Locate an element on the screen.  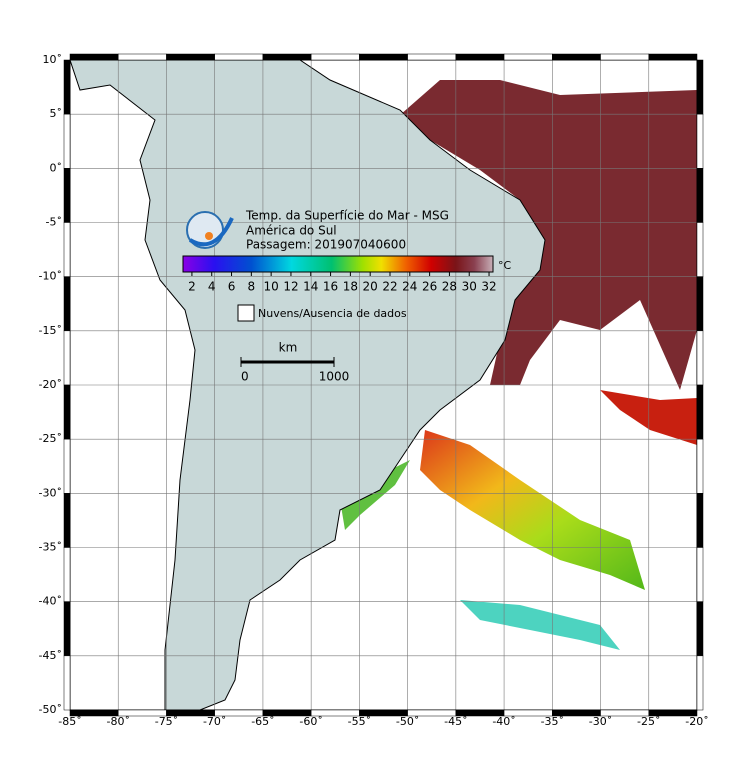
x-tick-label: -70˚ is located at coordinates (214, 721).